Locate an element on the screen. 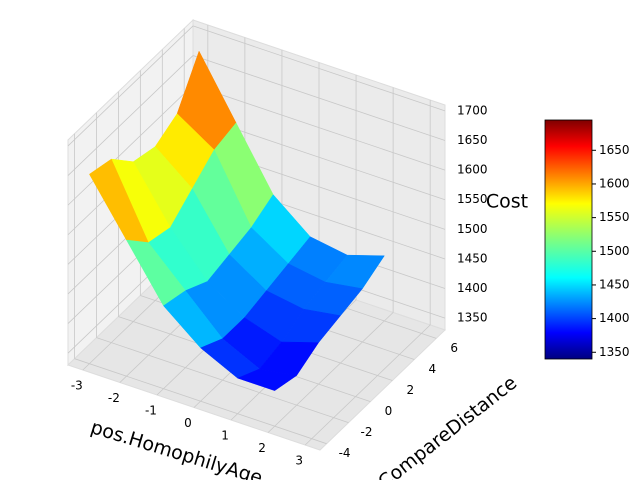 This screenshot has height=480, width=640. y-tick-label: 0 is located at coordinates (389, 411).